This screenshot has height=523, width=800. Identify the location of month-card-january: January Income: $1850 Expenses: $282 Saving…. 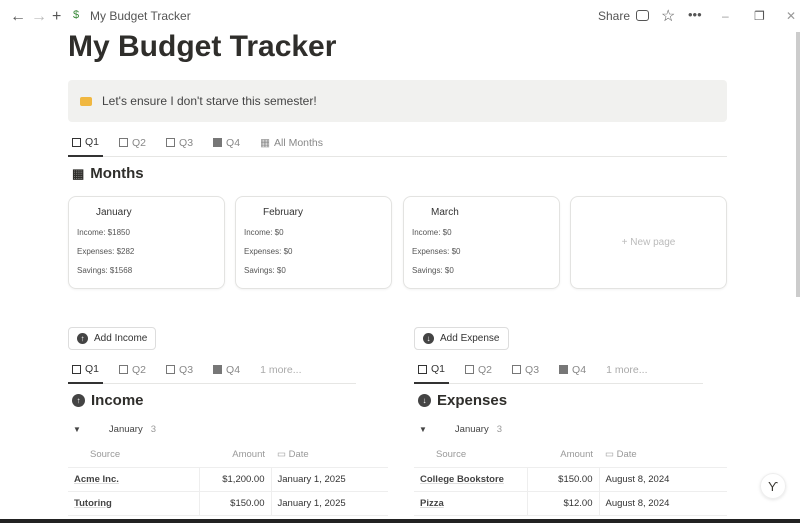
(146, 242).